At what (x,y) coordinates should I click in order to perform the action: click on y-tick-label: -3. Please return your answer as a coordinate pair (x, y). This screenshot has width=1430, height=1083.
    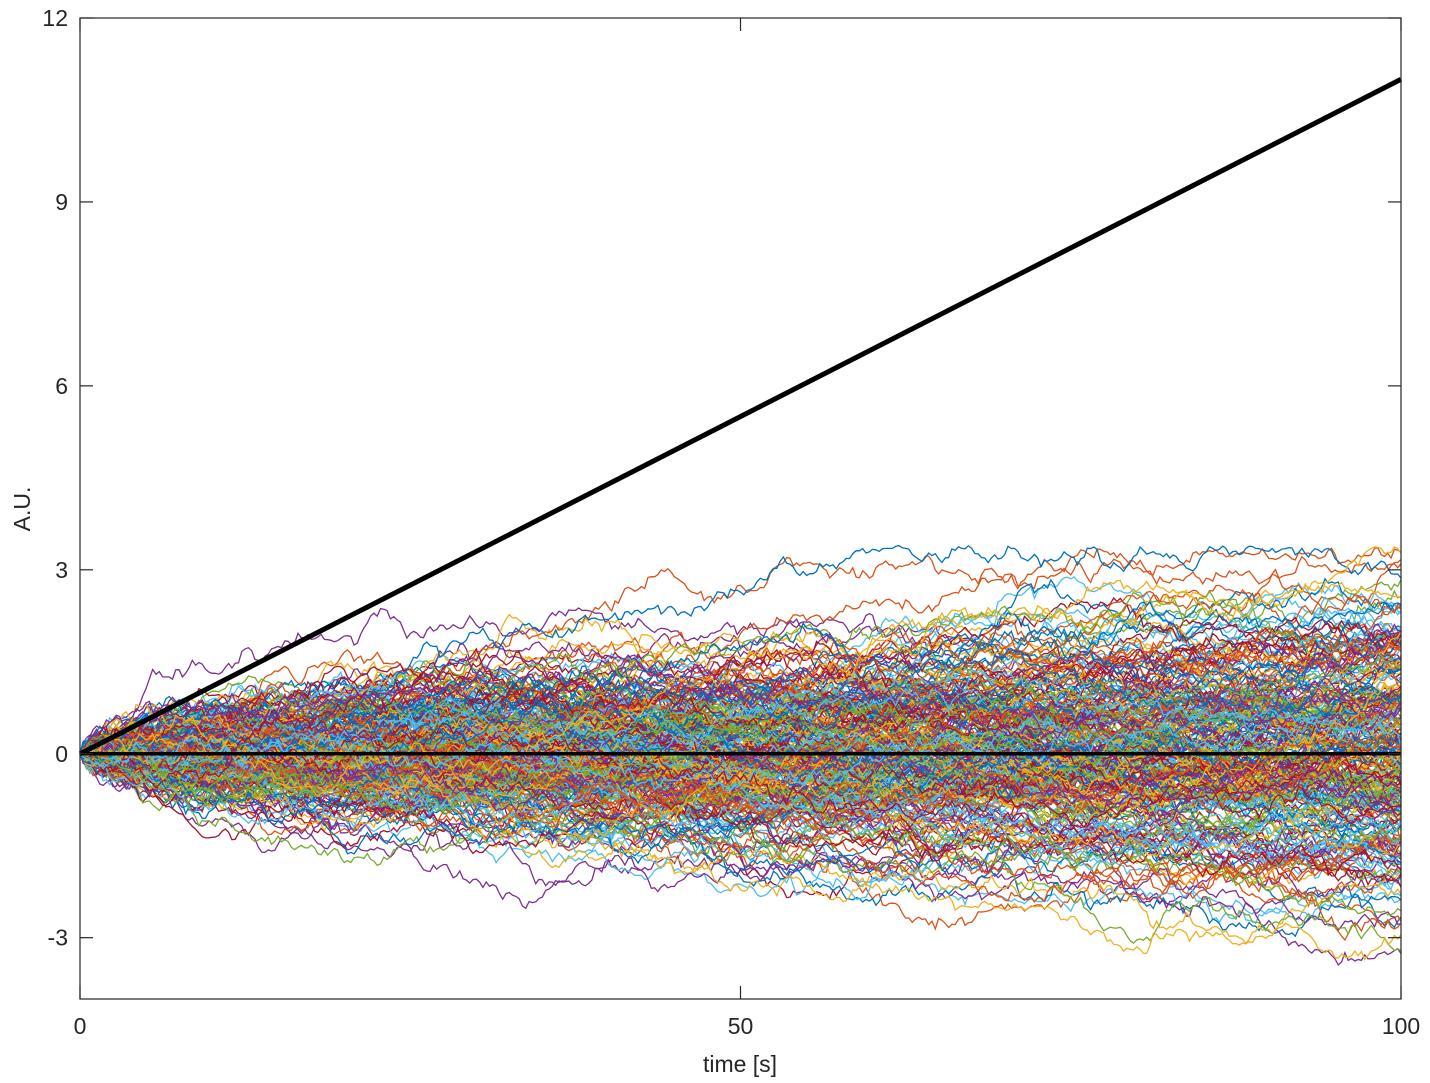
    Looking at the image, I should click on (58, 938).